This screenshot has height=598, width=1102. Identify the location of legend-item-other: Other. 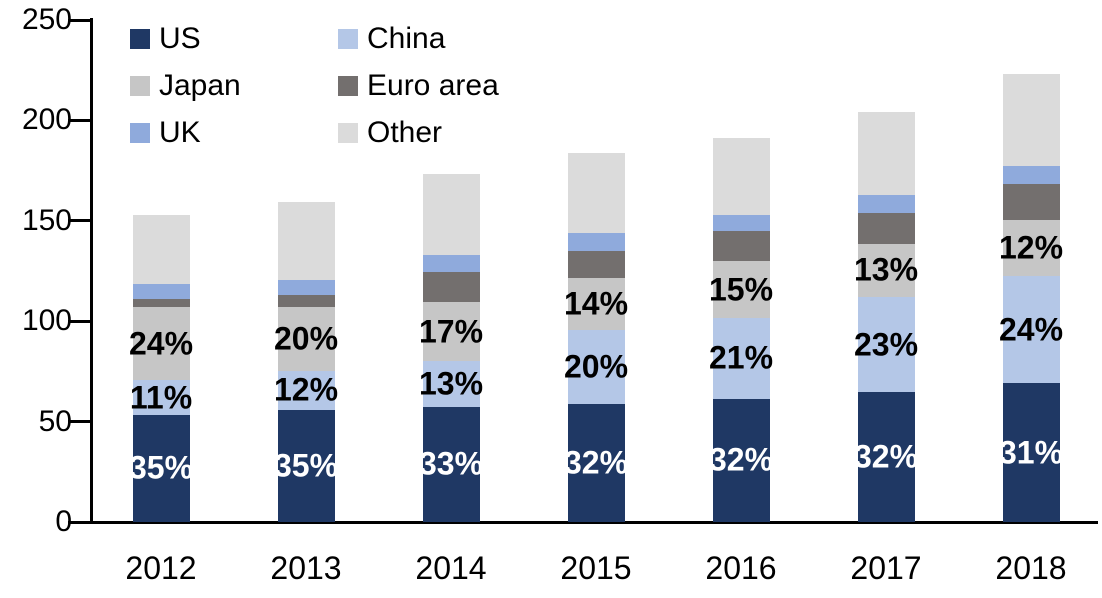
(418, 133).